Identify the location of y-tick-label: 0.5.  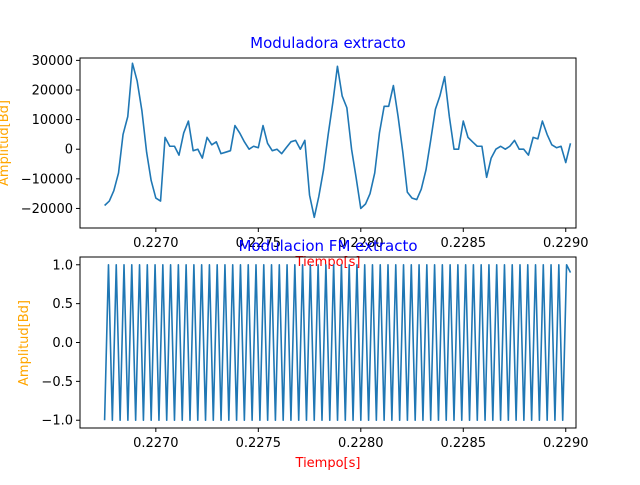
(62, 304).